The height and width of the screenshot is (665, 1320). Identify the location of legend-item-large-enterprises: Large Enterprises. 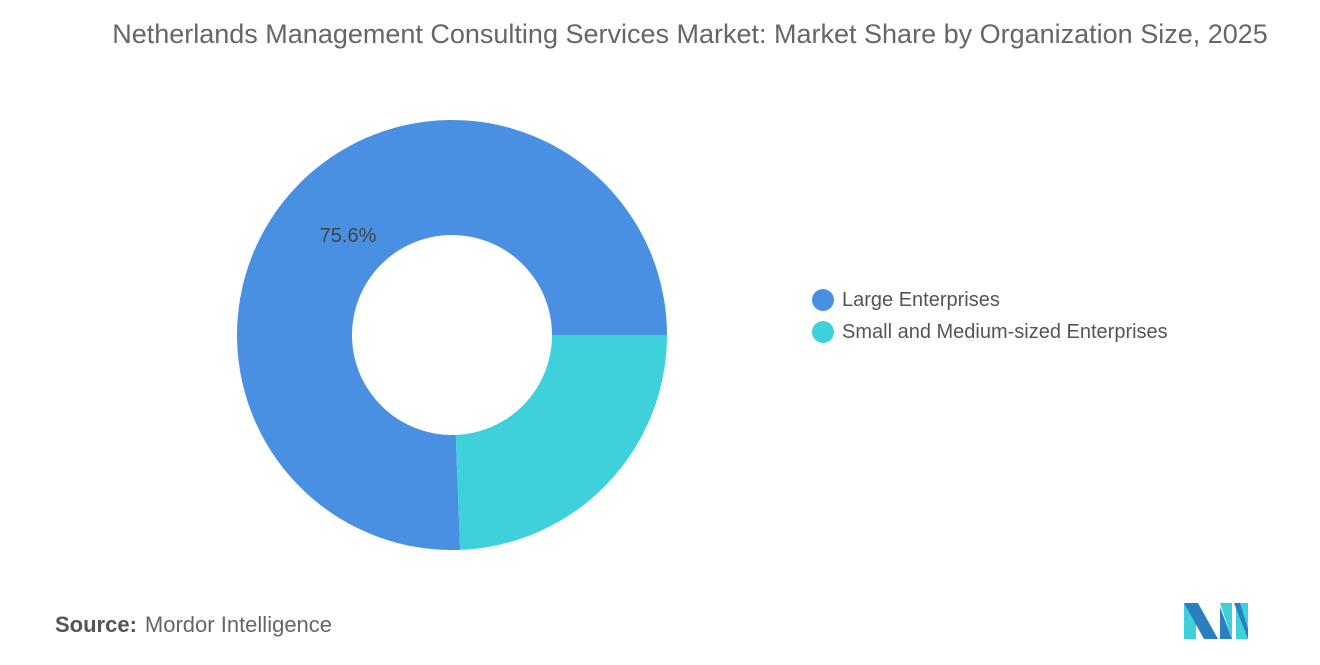
(990, 300).